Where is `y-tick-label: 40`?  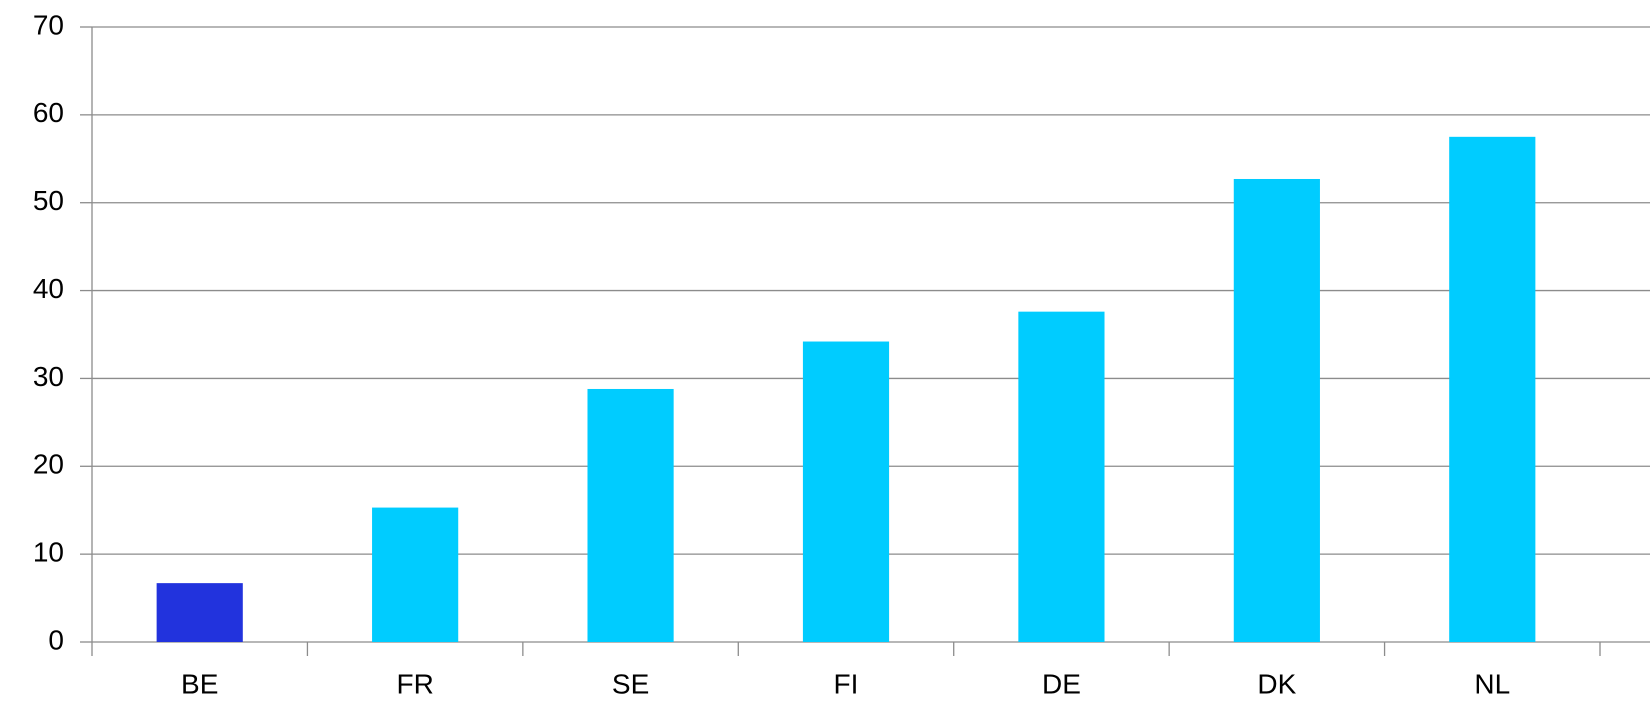
y-tick-label: 40 is located at coordinates (48, 288).